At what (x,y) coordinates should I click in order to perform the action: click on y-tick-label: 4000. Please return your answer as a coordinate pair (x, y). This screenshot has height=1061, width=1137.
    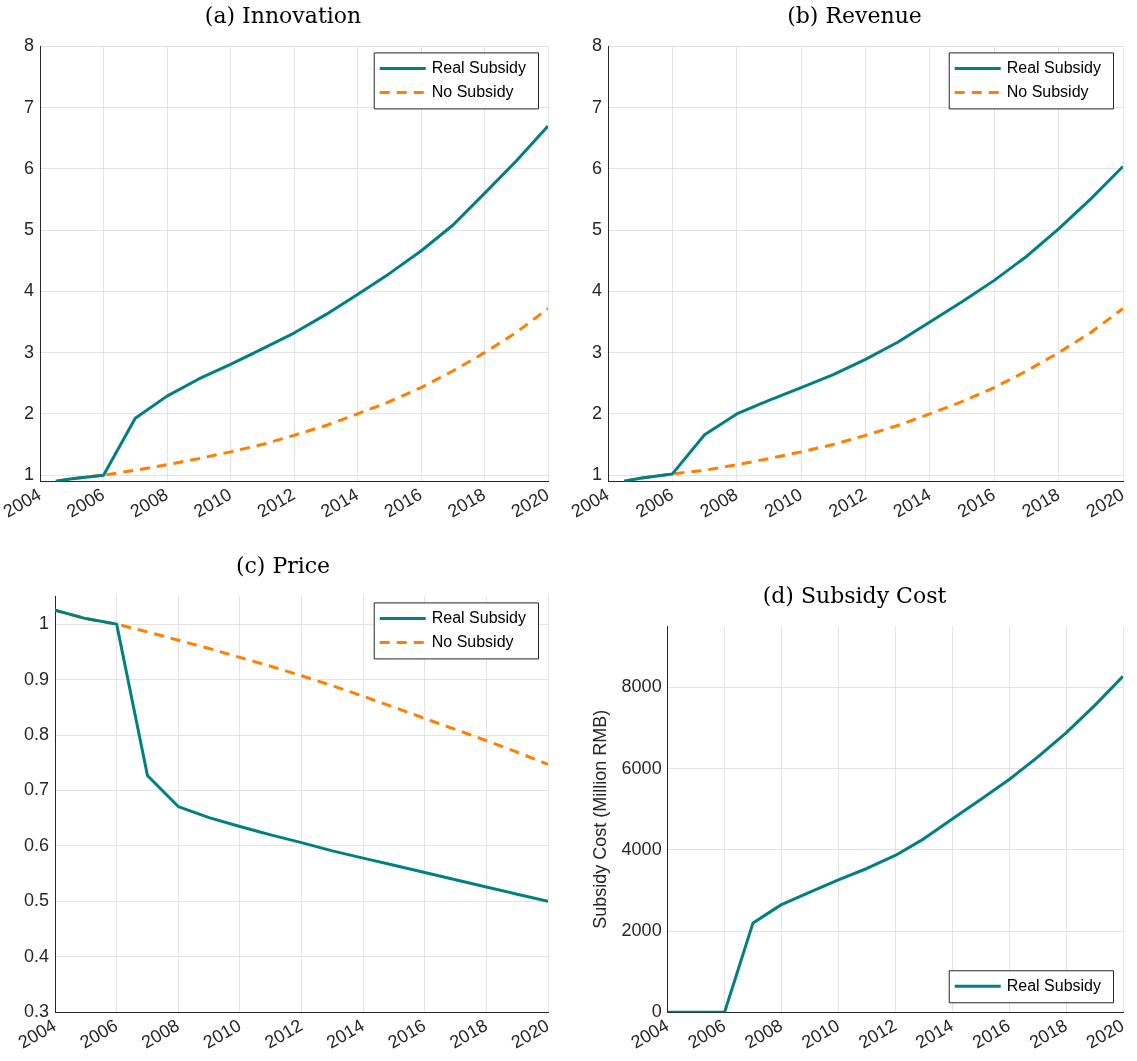
    Looking at the image, I should click on (641, 848).